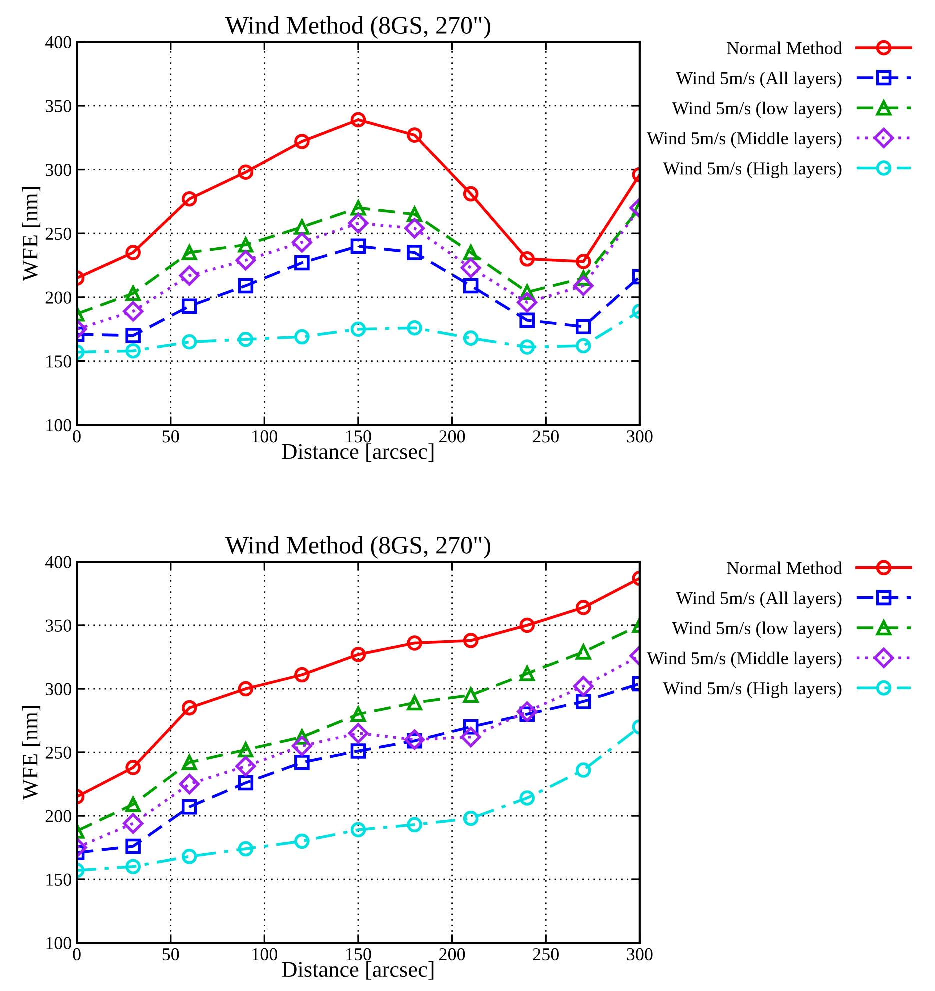 The height and width of the screenshot is (991, 935). What do you see at coordinates (359, 436) in the screenshot?
I see `x-tick-label: 150` at bounding box center [359, 436].